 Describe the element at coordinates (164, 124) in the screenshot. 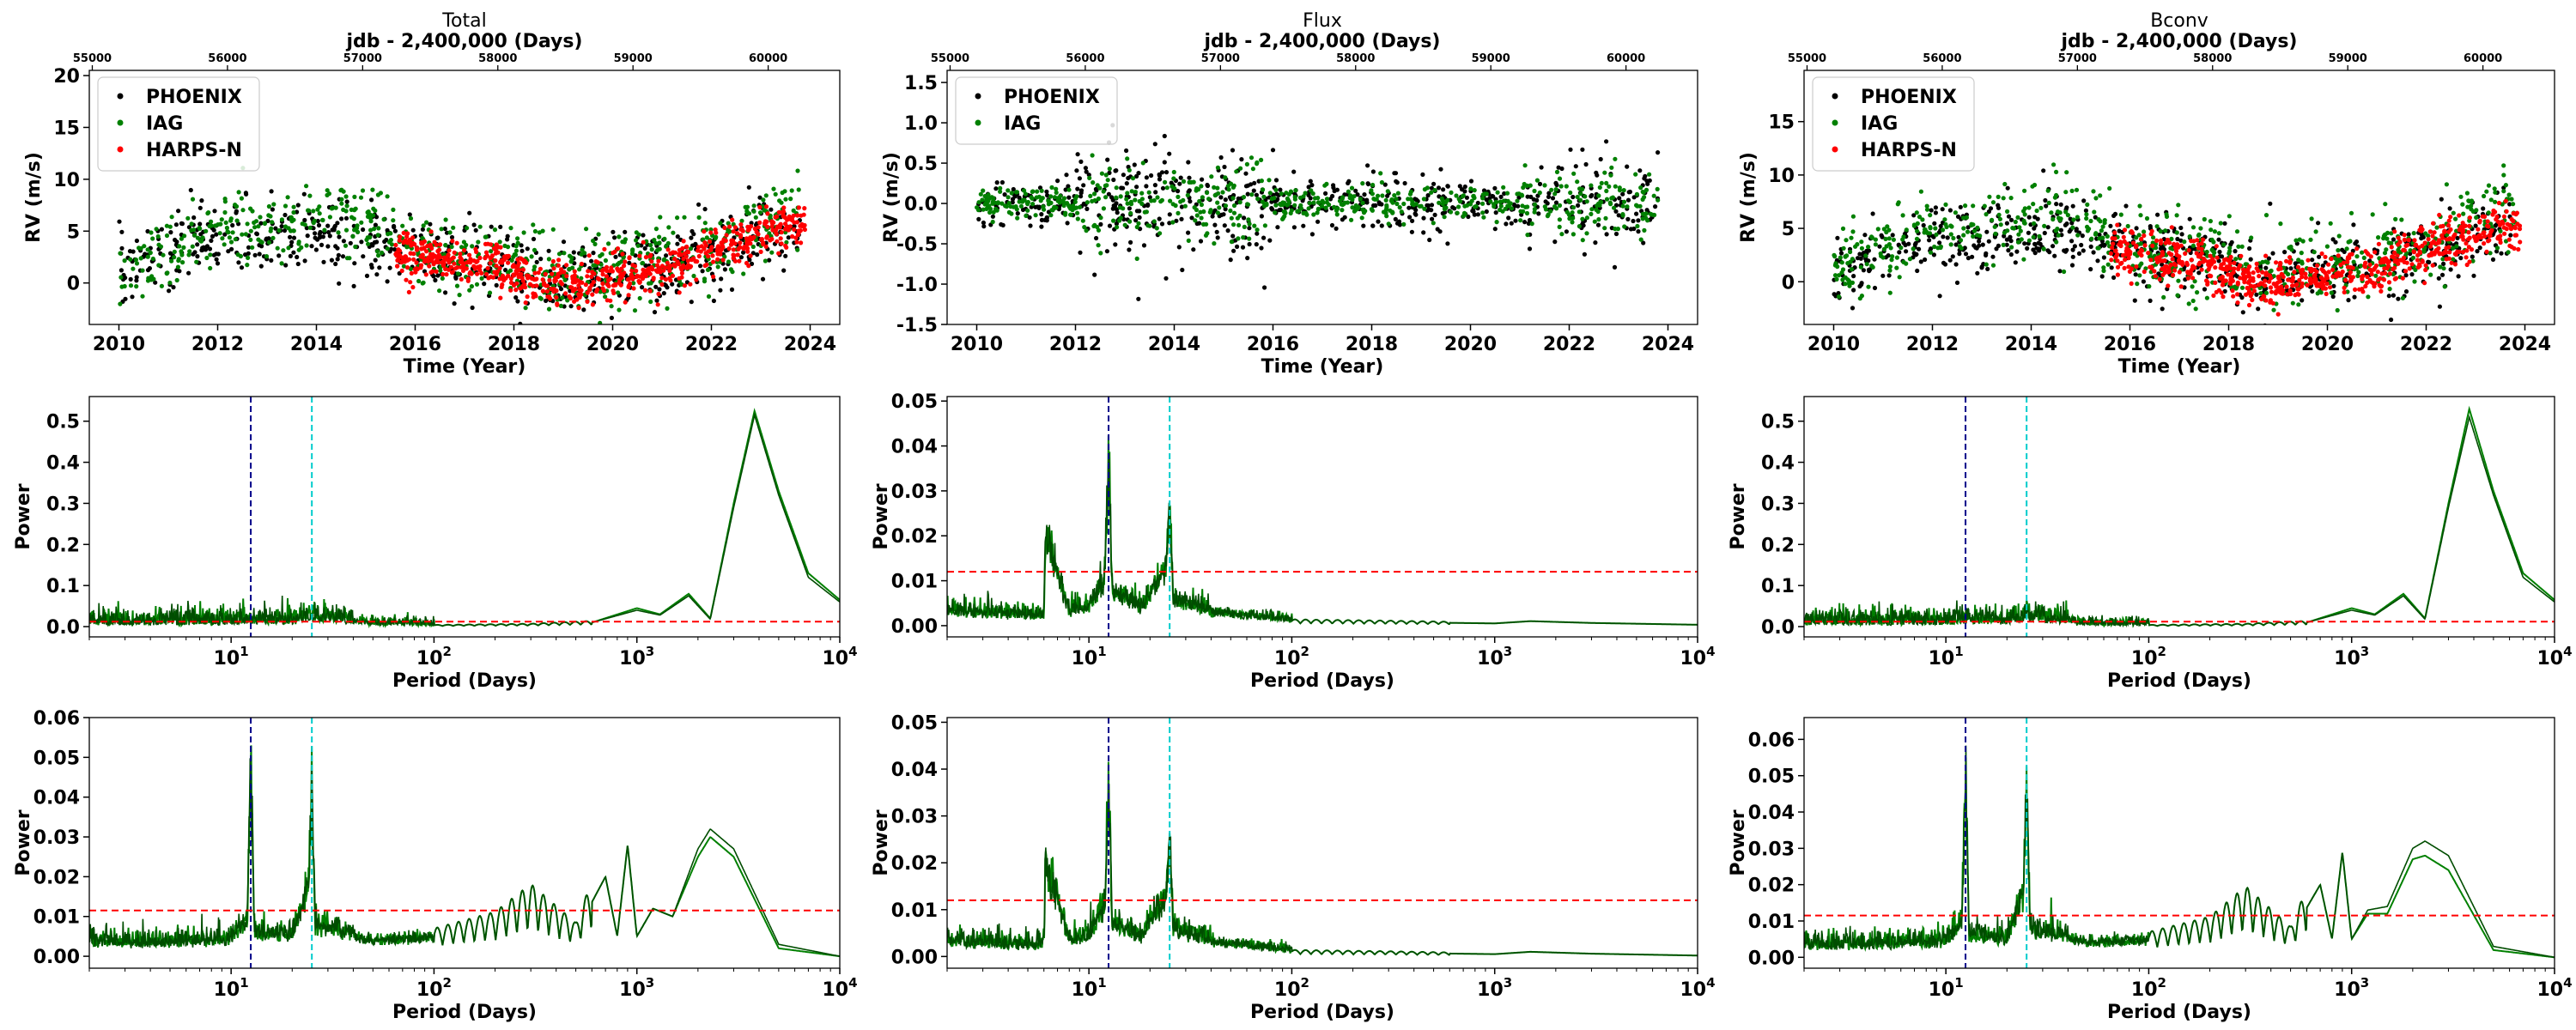

I see `legend-label: IAG` at that location.